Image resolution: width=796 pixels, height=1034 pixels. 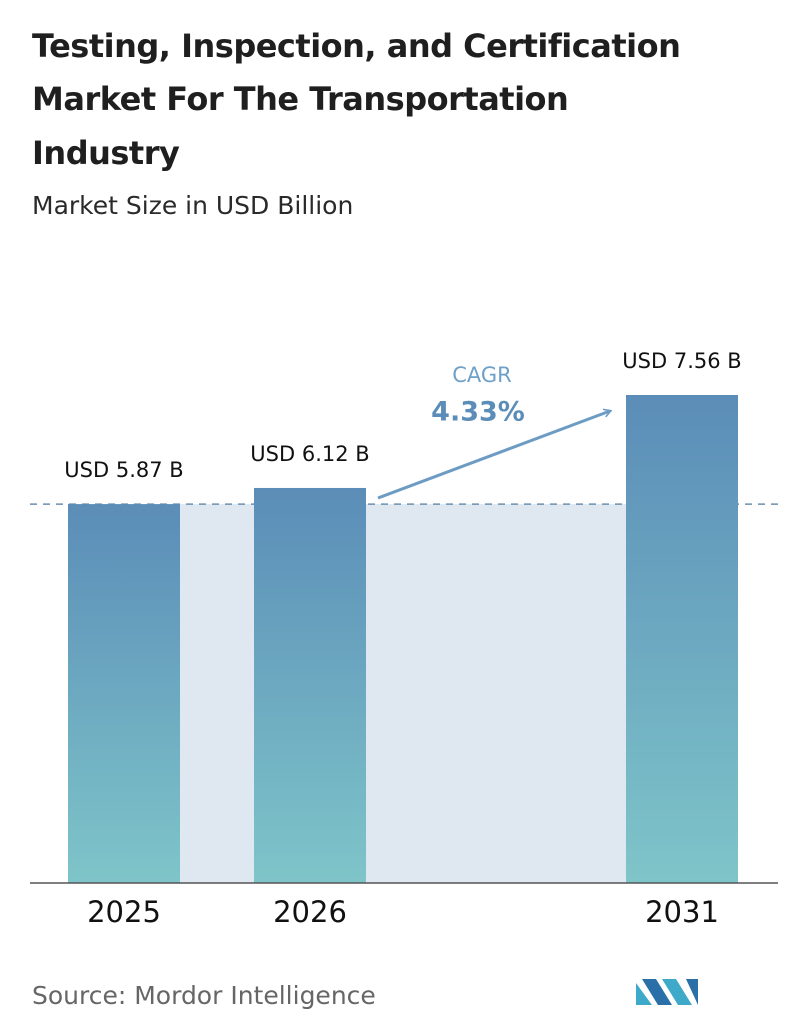 I want to click on title-line: Industry, so click(x=106, y=153).